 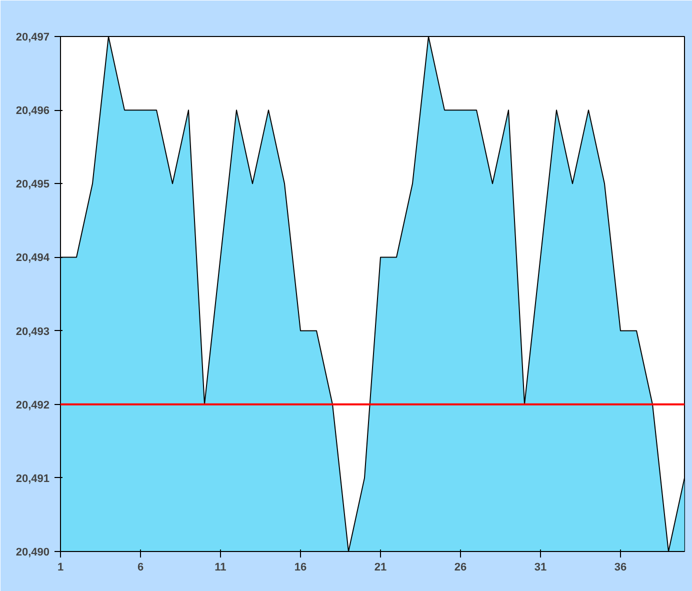 What do you see at coordinates (33, 38) in the screenshot?
I see `y-tick-label: 20,497` at bounding box center [33, 38].